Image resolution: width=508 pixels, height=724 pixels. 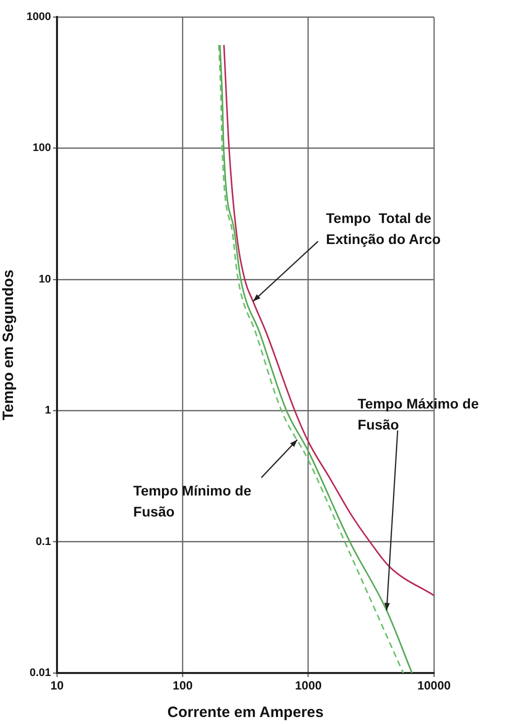 What do you see at coordinates (57, 685) in the screenshot?
I see `x-tick-label: 10` at bounding box center [57, 685].